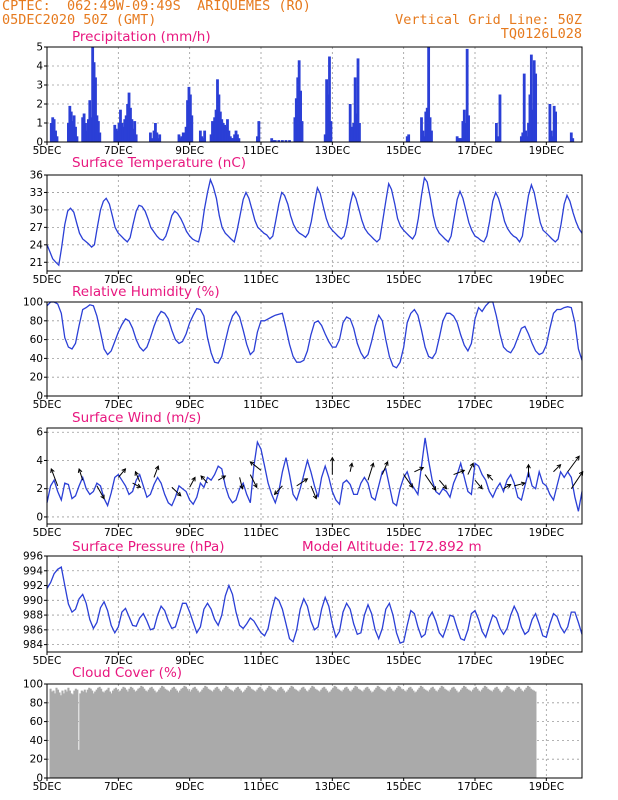 Image resolution: width=618 pixels, height=800 pixels. What do you see at coordinates (118, 787) in the screenshot?
I see `x-tick-label: 7DEC` at bounding box center [118, 787].